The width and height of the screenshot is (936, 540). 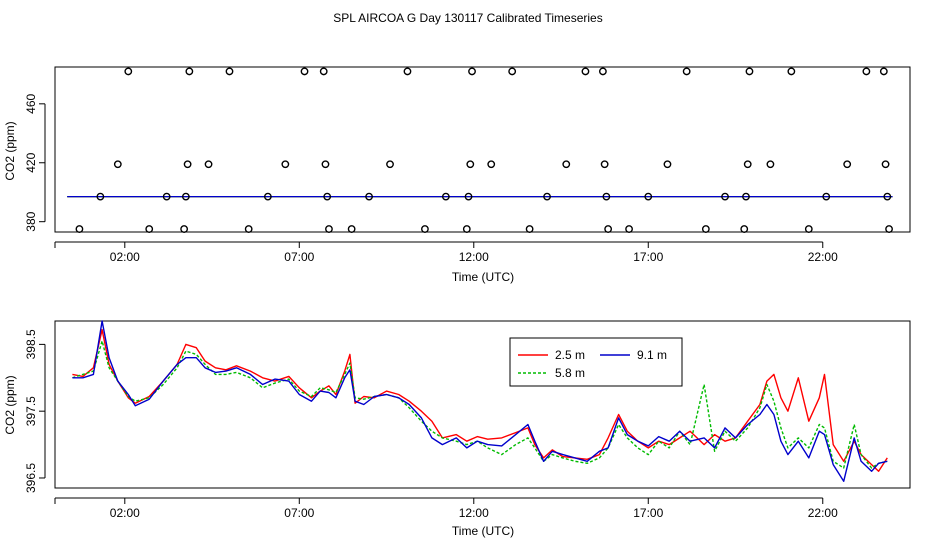 What do you see at coordinates (31, 162) in the screenshot?
I see `y-tick-label: 420` at bounding box center [31, 162].